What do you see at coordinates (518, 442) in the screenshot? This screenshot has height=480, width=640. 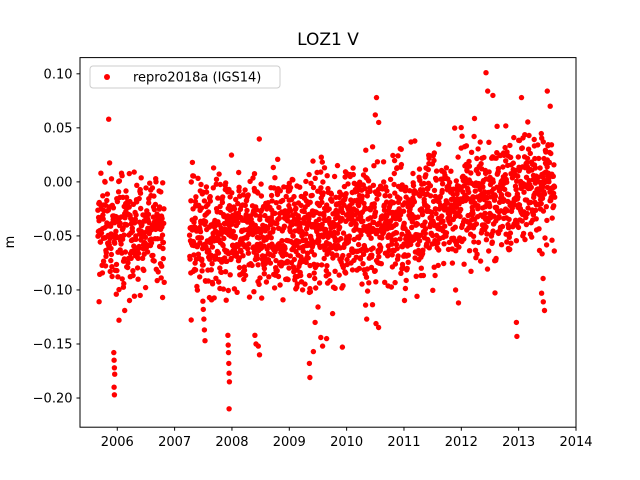 I see `x-tick-label: 2013` at bounding box center [518, 442].